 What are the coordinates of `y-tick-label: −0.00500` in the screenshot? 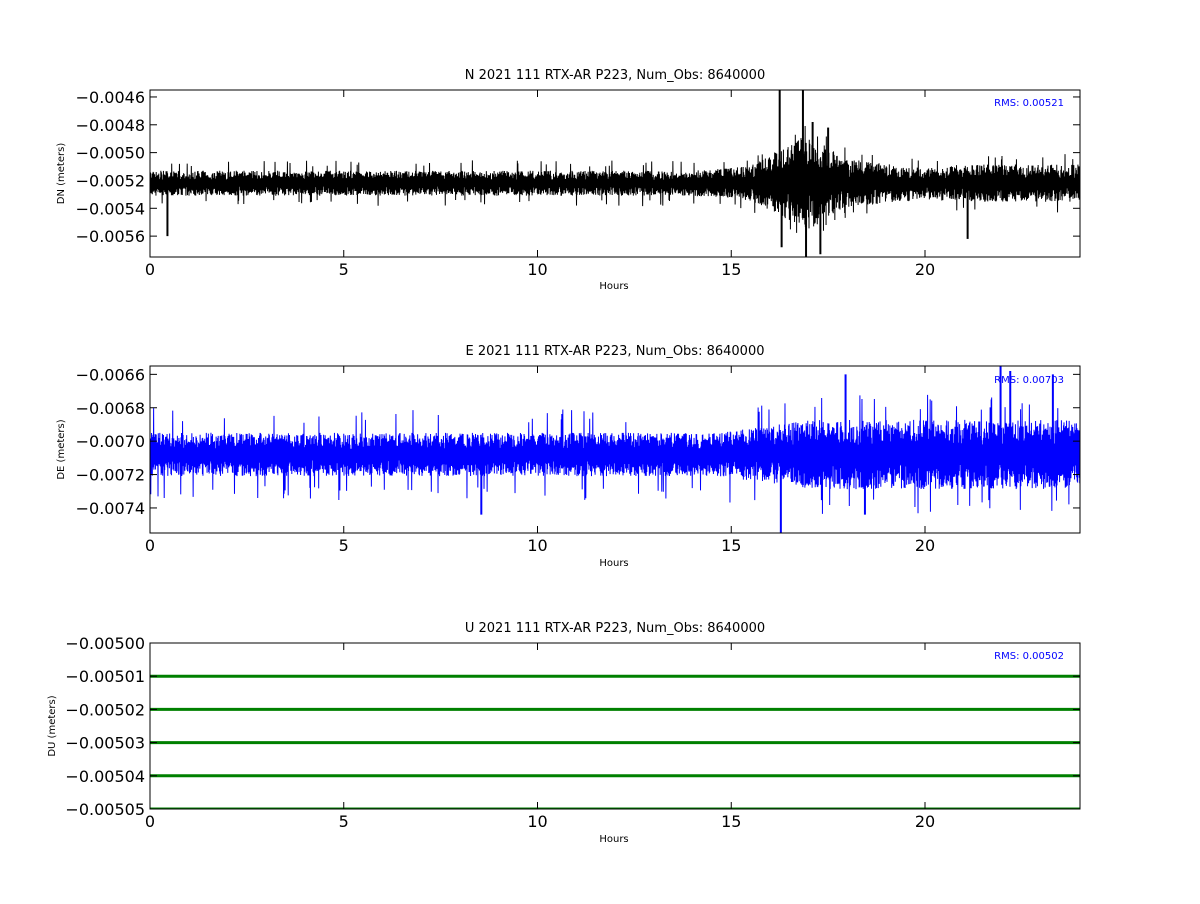 It's located at (105, 643).